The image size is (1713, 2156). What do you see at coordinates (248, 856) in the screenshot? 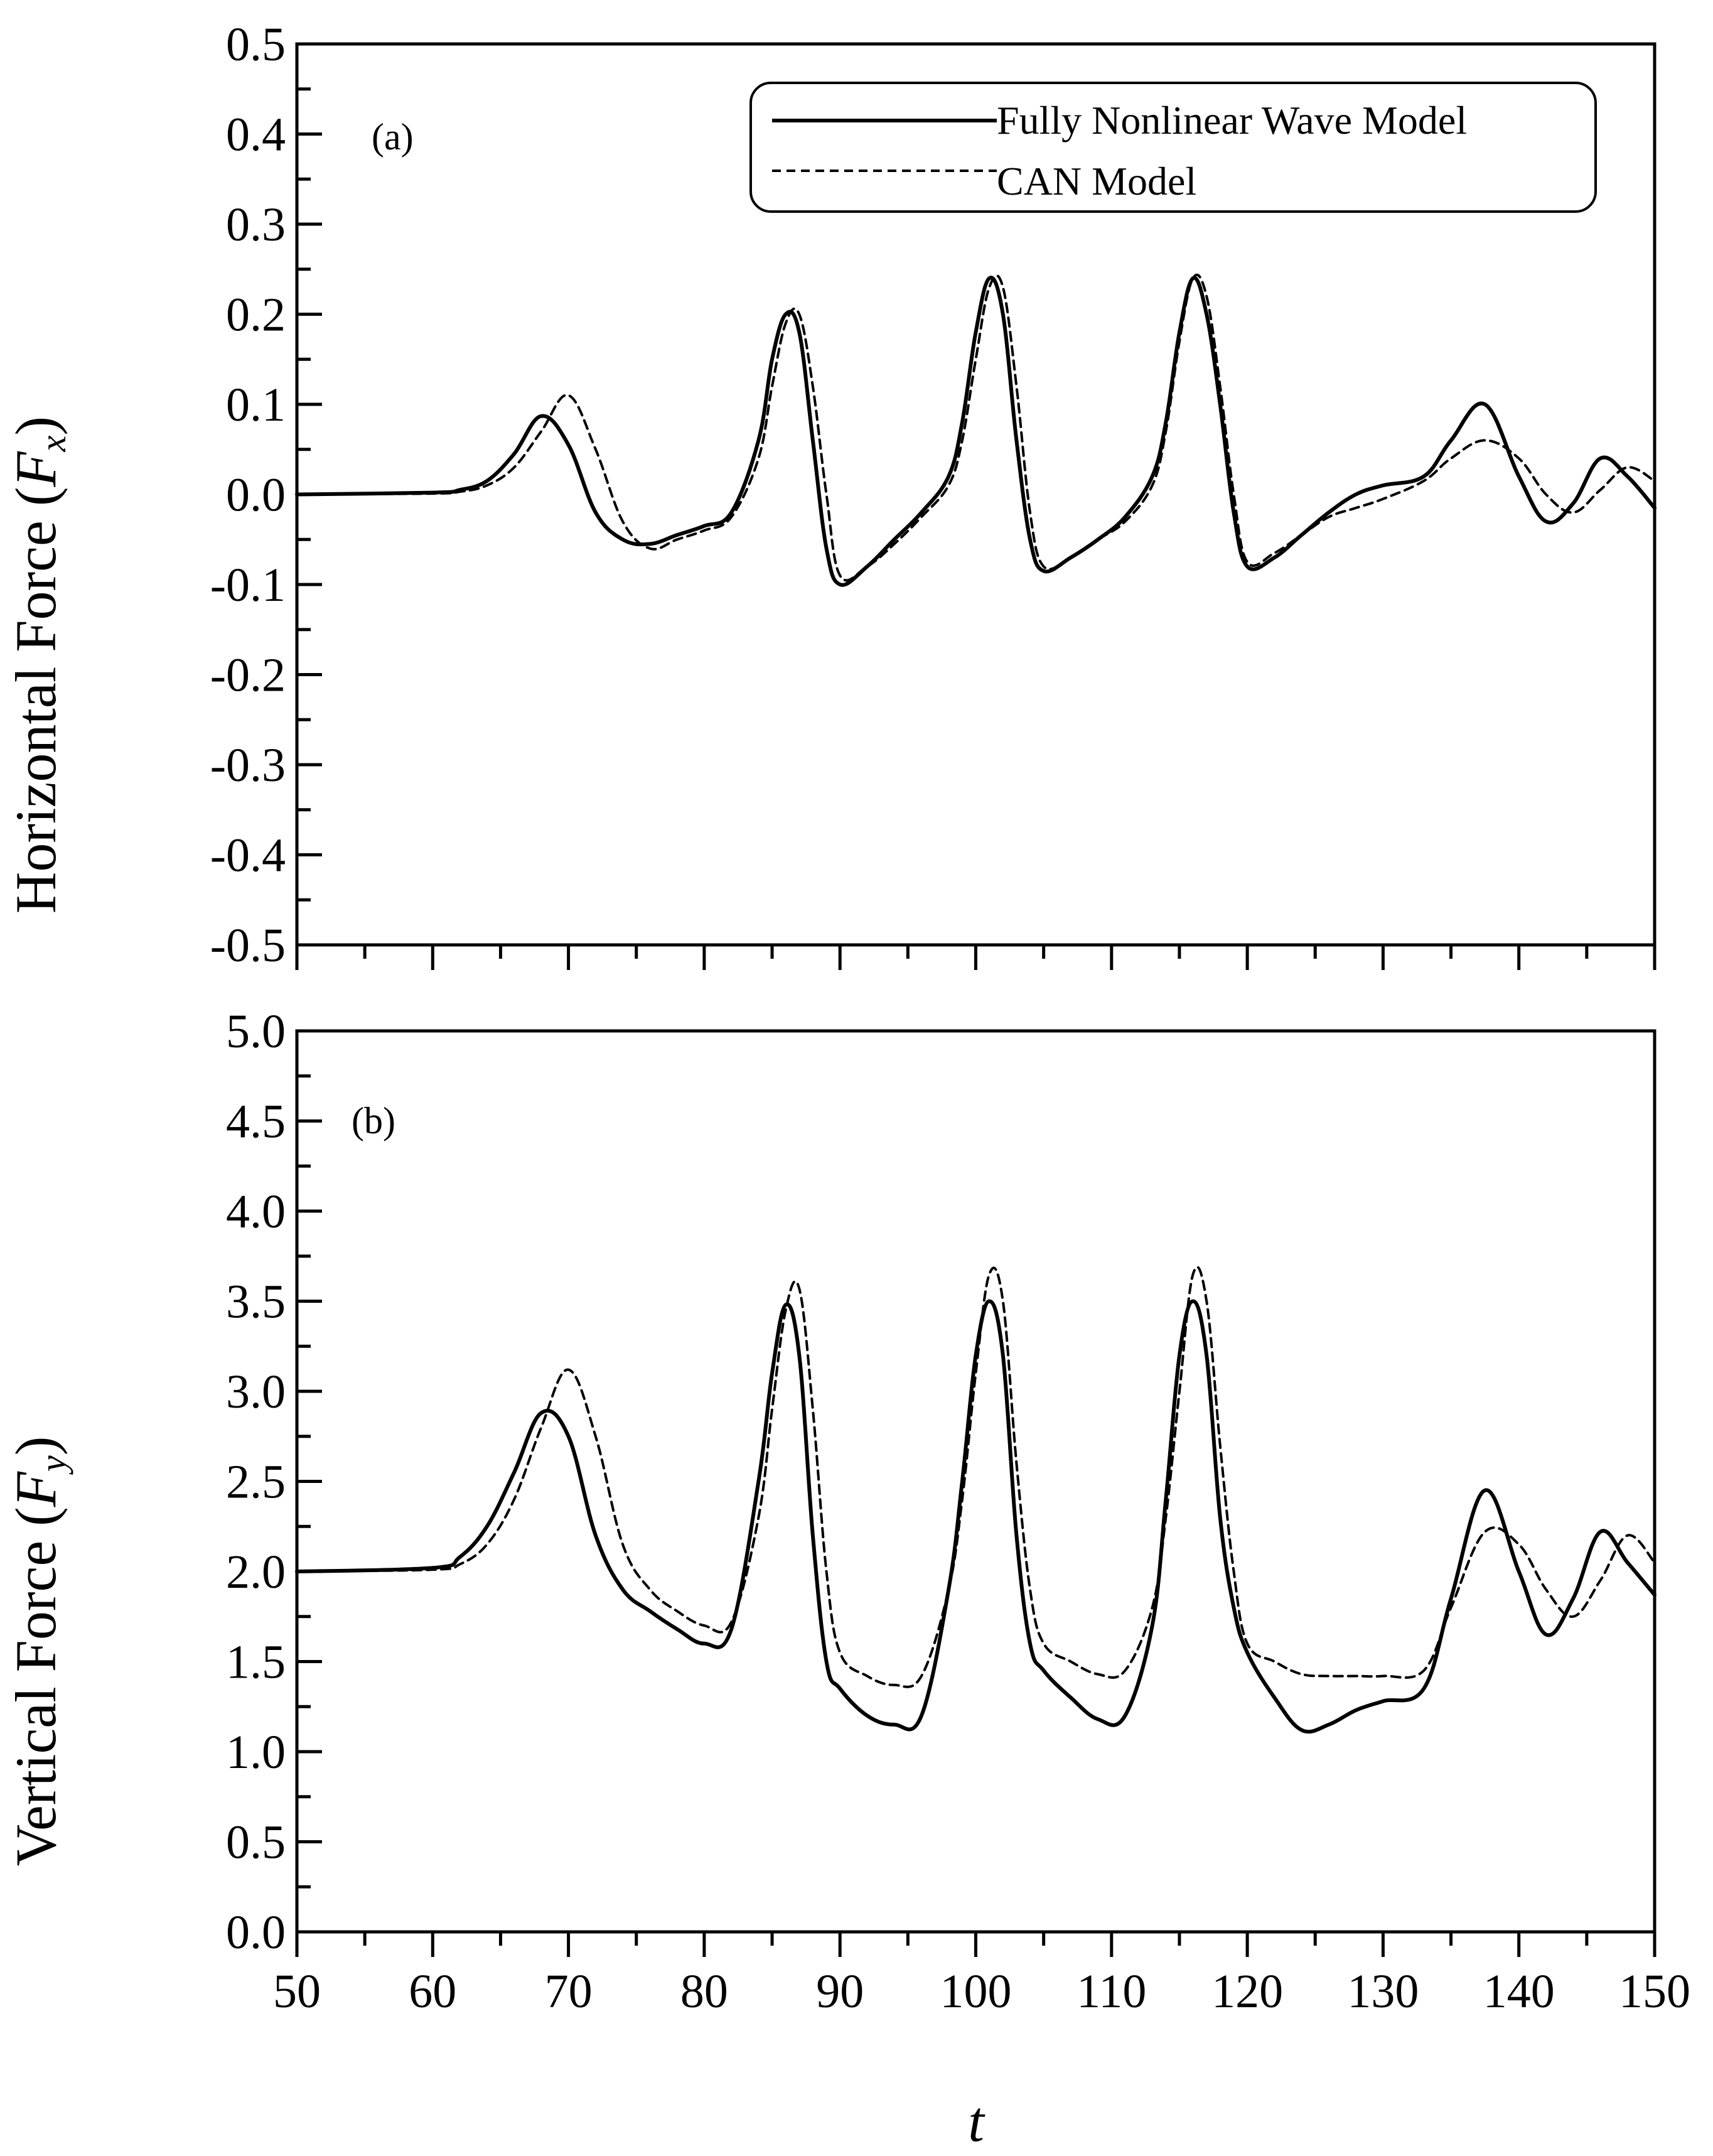
I see `panel-a-ytick-label: -0.4` at bounding box center [248, 856].